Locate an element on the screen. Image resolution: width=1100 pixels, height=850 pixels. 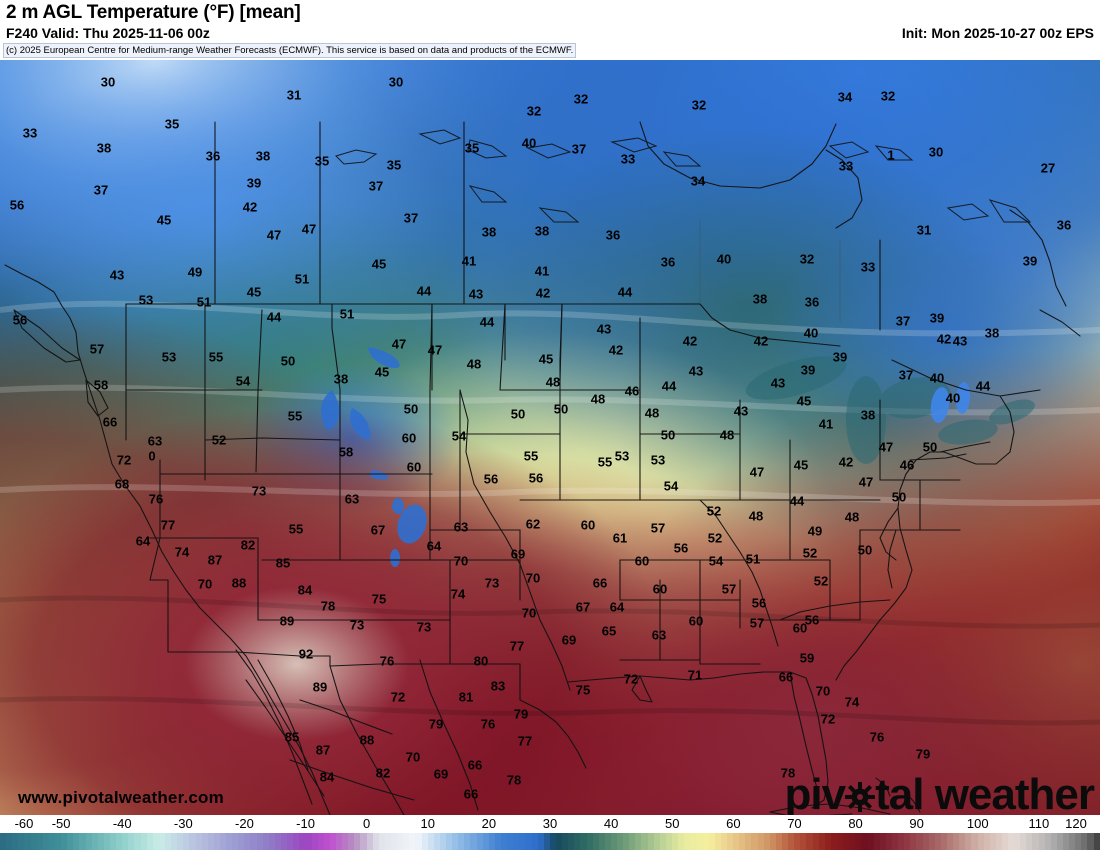
colorbar-tick: 80 is located at coordinates (855, 823).